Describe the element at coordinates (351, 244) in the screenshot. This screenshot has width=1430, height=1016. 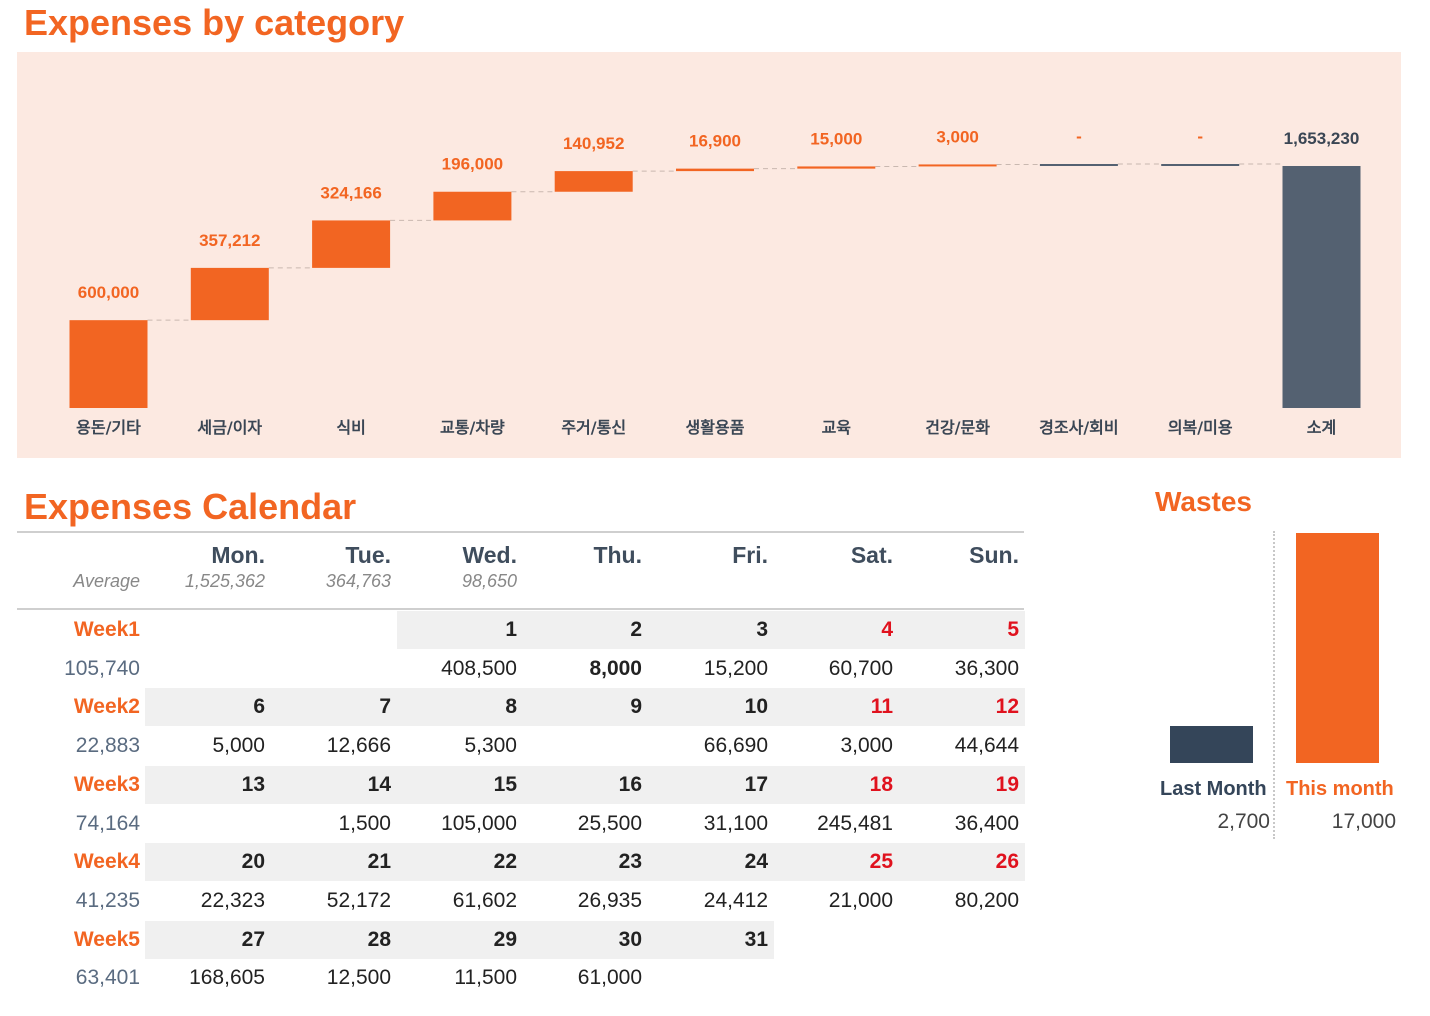
I see `bar-sikbi` at that location.